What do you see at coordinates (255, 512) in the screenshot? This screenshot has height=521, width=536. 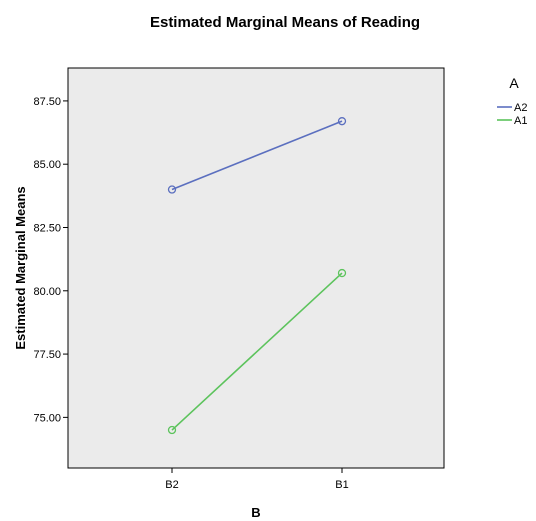 I see `x-axis-label: B` at bounding box center [255, 512].